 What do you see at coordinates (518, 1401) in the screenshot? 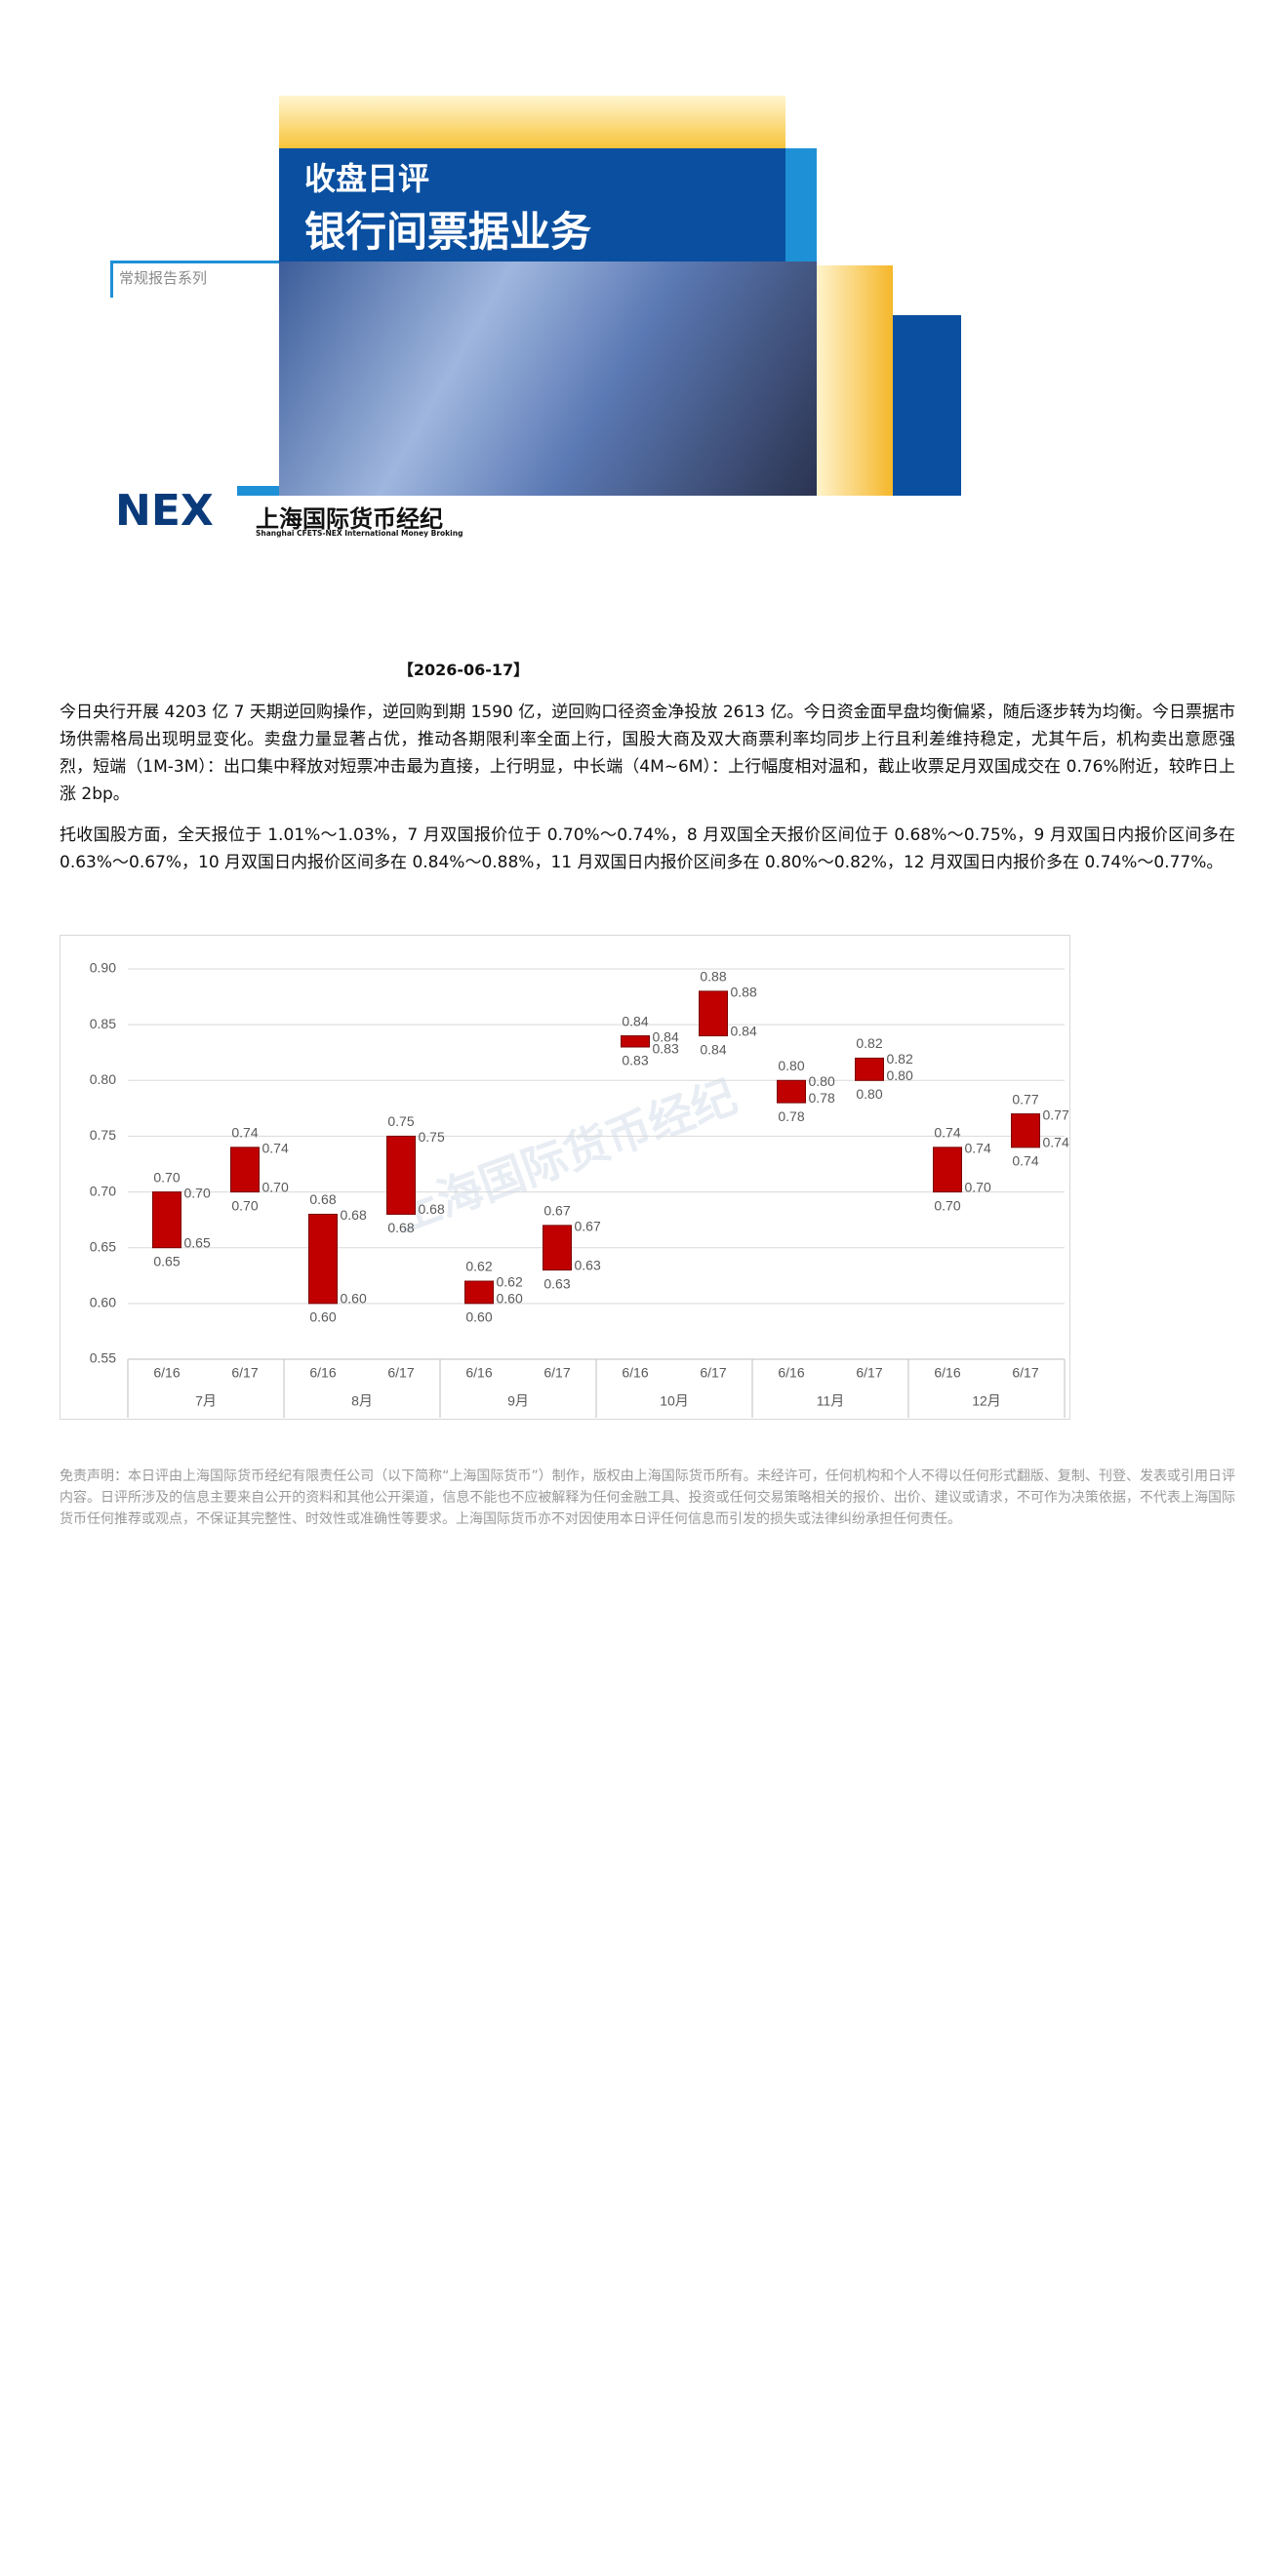
I see `group-label: 9月` at bounding box center [518, 1401].